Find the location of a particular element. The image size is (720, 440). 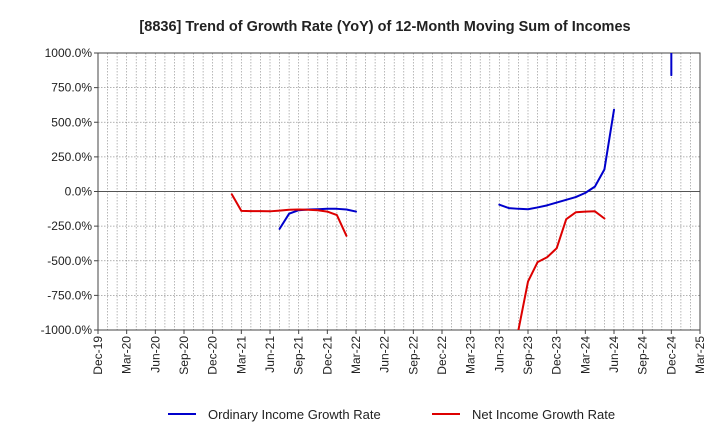

x-tick-label: Sep-24 is located at coordinates (643, 355).